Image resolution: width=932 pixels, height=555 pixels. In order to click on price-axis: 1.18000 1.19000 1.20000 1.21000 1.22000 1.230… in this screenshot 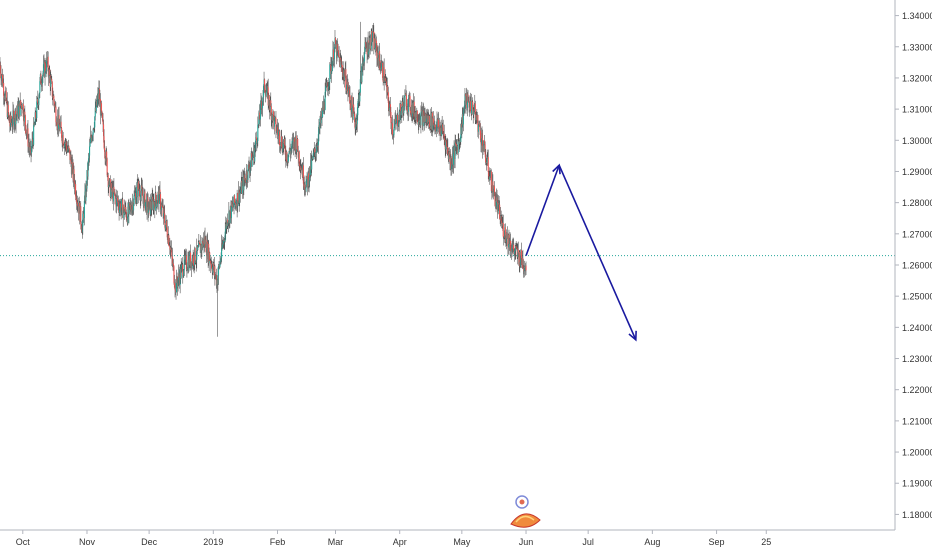, I will do `click(913, 265)`.